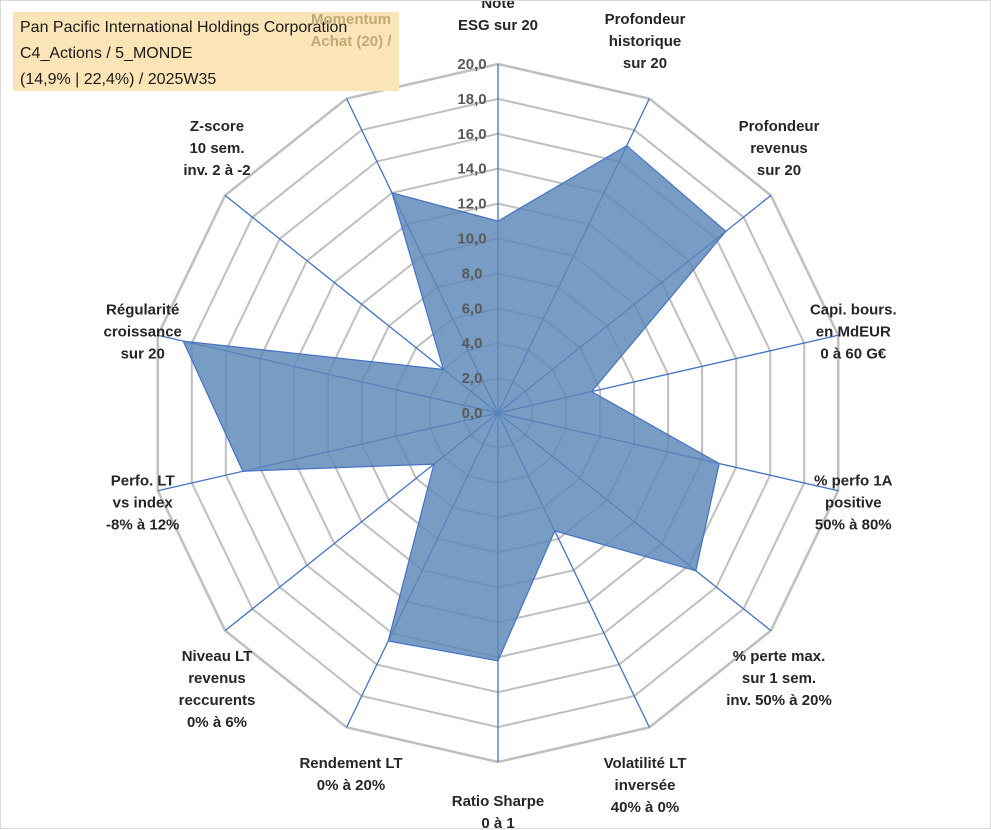  I want to click on tick-label: 14,0, so click(471, 169).